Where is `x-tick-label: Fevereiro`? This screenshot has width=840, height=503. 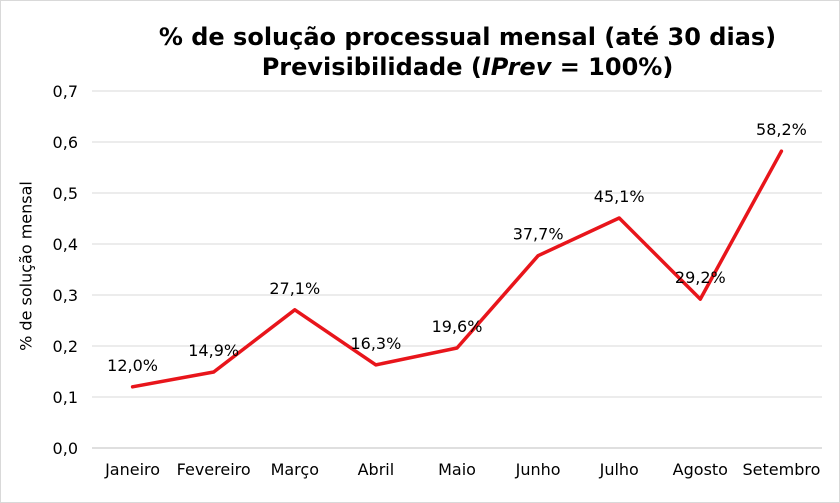 x-tick-label: Fevereiro is located at coordinates (214, 469).